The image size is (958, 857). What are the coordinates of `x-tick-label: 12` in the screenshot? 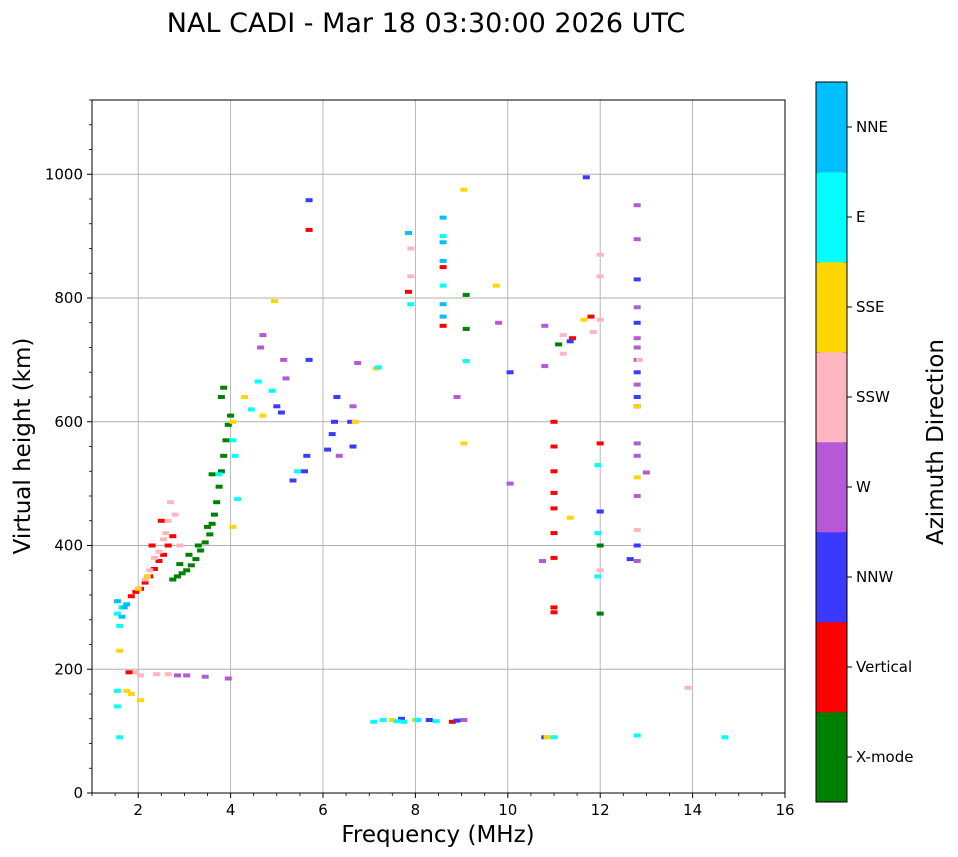 It's located at (600, 810).